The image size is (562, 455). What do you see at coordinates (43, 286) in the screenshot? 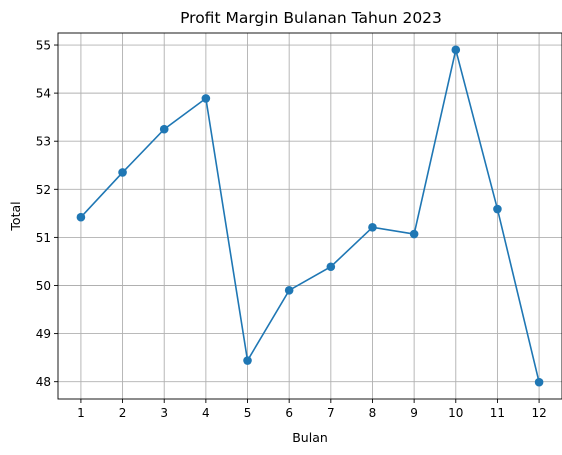
I see `y-tick-label: 50` at bounding box center [43, 286].